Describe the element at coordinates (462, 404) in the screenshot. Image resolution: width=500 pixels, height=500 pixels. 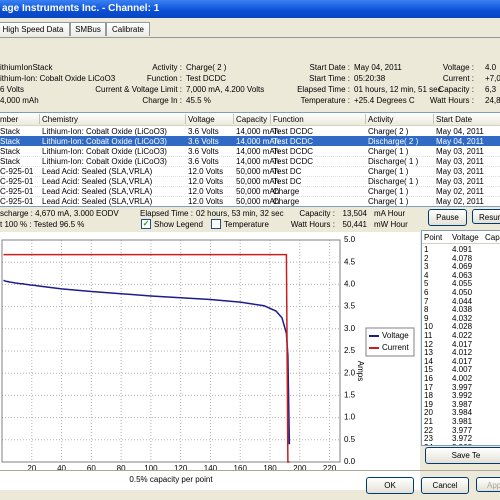
I see `point-cell: 3.987` at that location.